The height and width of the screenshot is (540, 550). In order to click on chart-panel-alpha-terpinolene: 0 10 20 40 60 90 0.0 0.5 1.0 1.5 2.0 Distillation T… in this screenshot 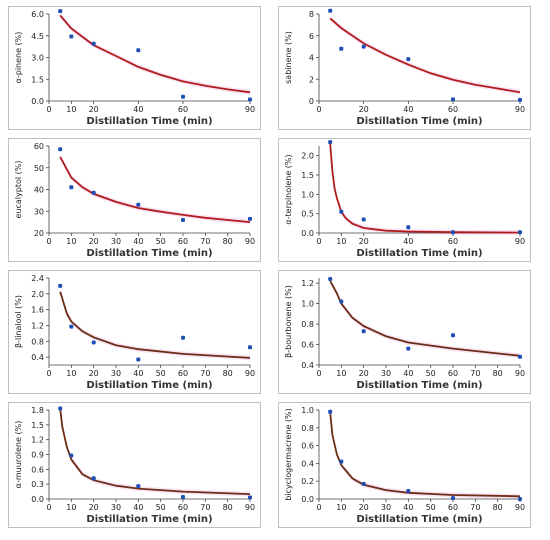, I will do `click(404, 200)`.